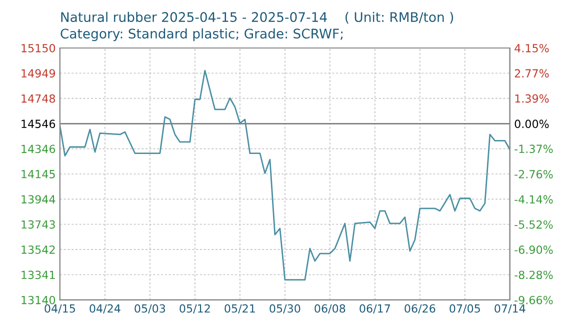 This screenshot has width=571, height=331. What do you see at coordinates (39, 199) in the screenshot?
I see `y-tick-label: 13944` at bounding box center [39, 199].